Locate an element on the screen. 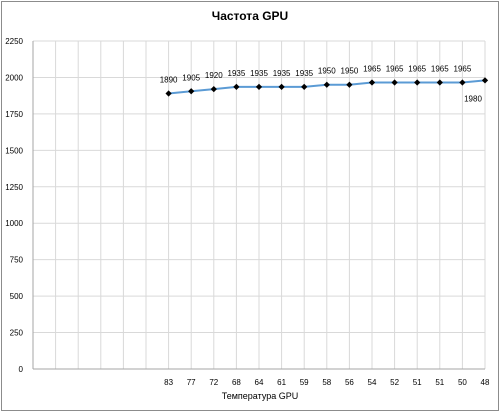 Image resolution: width=500 pixels, height=412 pixels. x-tick-label: 83 is located at coordinates (168, 382).